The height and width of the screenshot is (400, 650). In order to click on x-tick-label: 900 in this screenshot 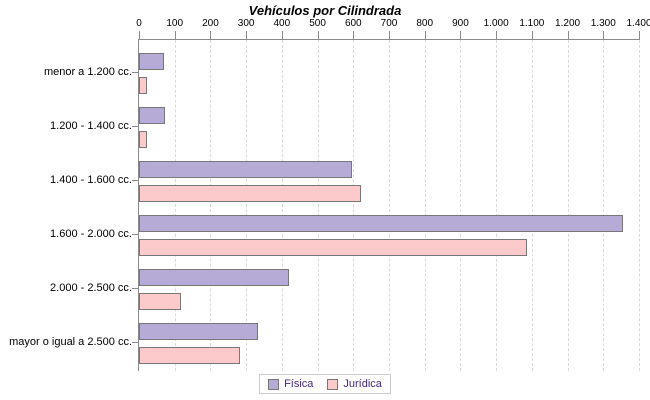, I will do `click(460, 23)`.